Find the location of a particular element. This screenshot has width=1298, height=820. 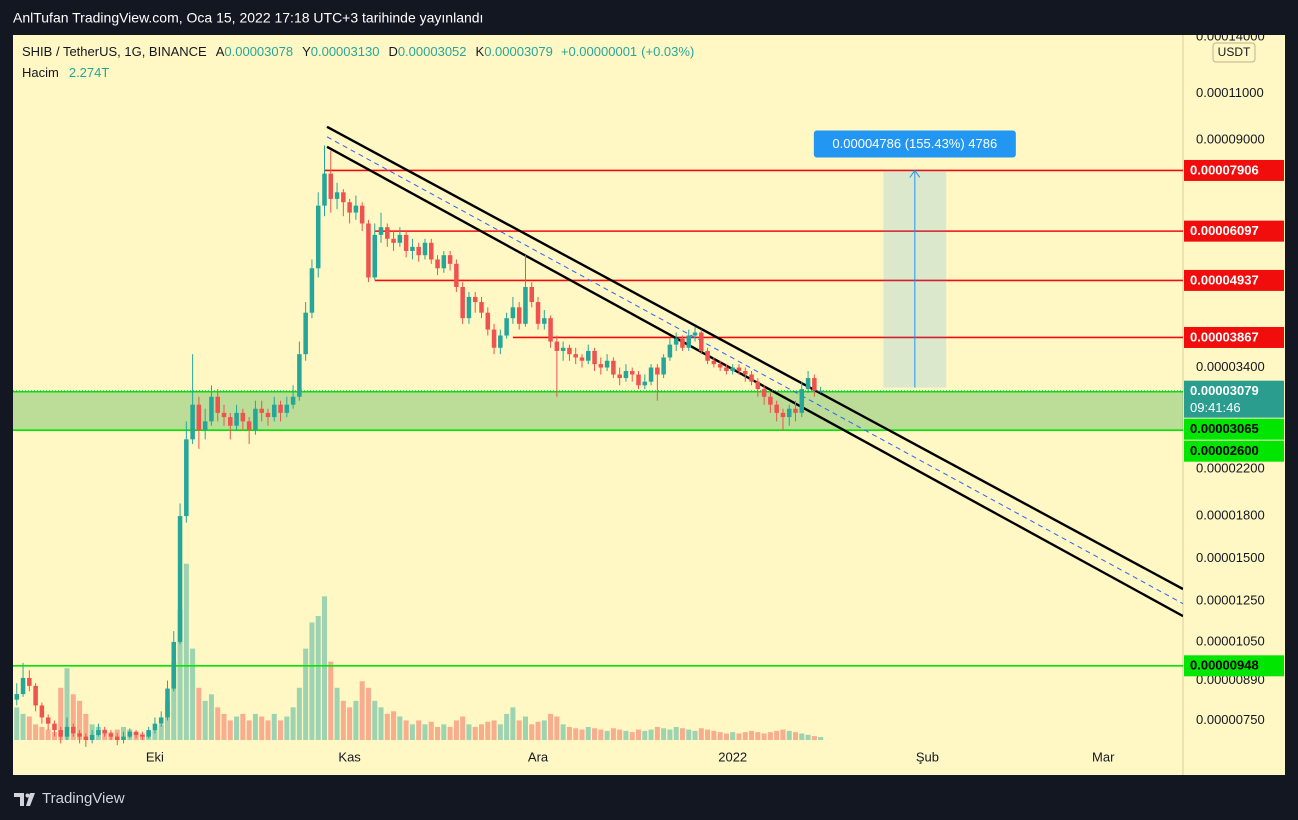

measure-label-box is located at coordinates (914, 144).